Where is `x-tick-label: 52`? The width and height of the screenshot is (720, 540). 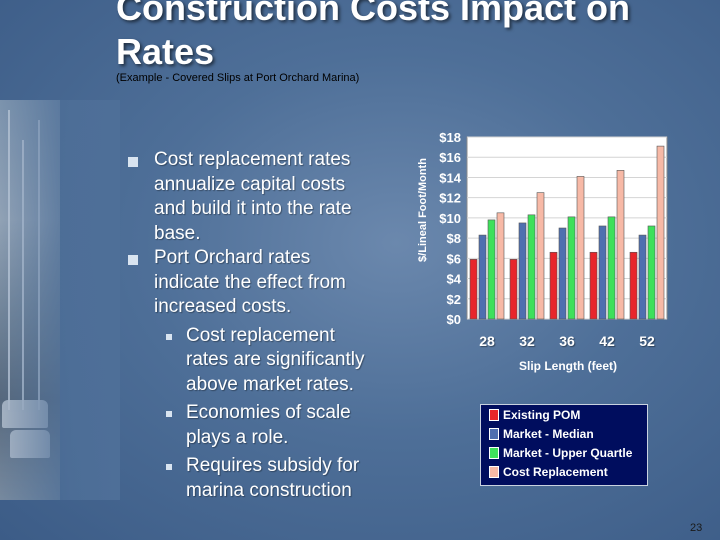 x-tick-label: 52 is located at coordinates (647, 341).